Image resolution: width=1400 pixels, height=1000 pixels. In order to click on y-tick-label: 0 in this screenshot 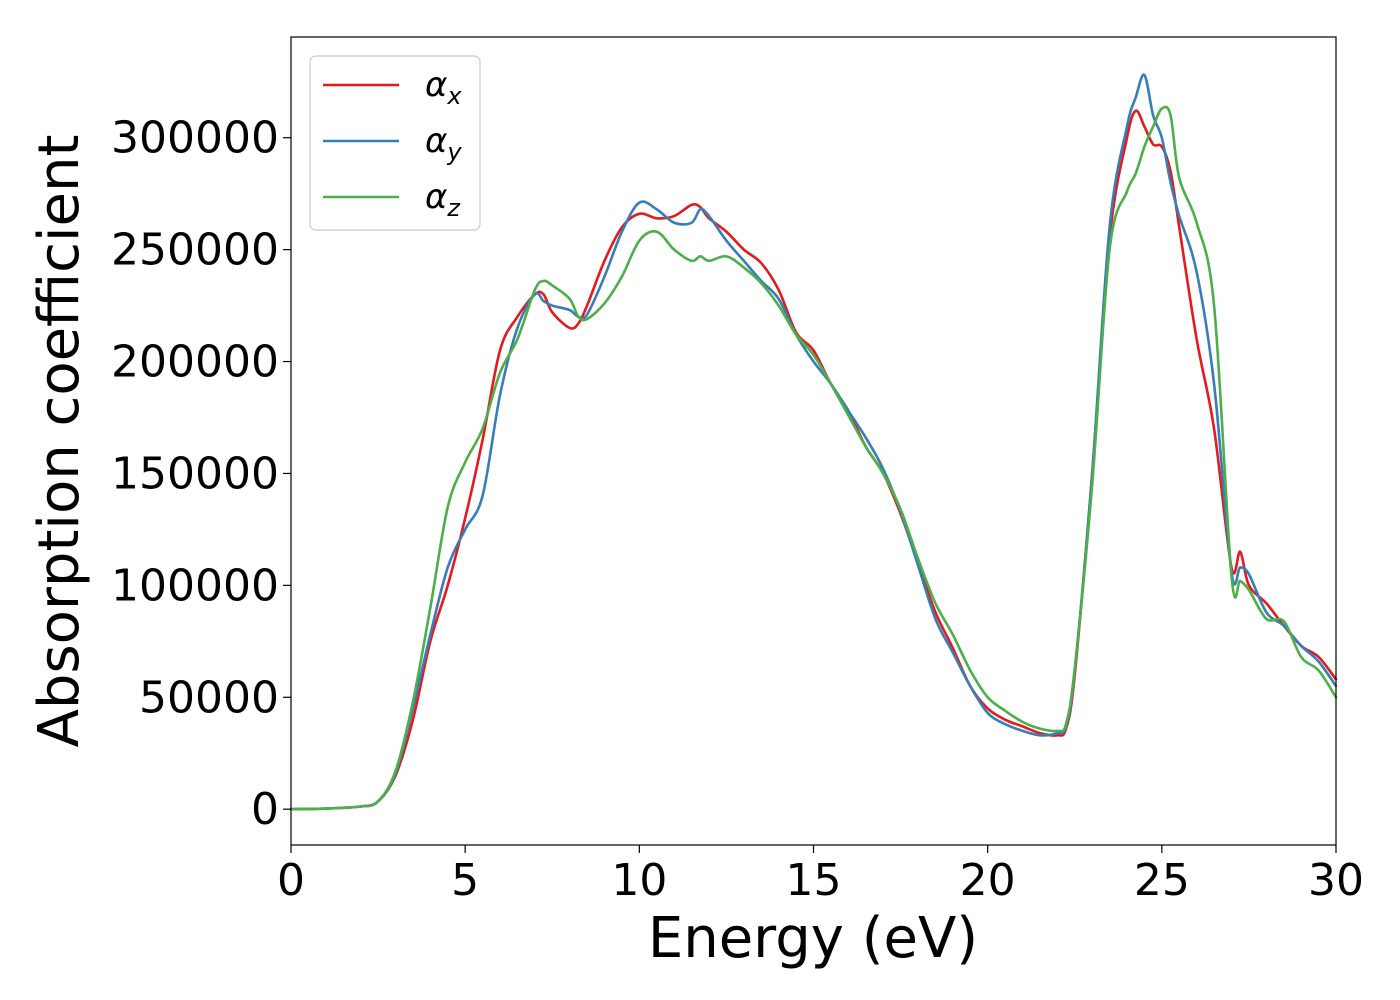, I will do `click(265, 809)`.